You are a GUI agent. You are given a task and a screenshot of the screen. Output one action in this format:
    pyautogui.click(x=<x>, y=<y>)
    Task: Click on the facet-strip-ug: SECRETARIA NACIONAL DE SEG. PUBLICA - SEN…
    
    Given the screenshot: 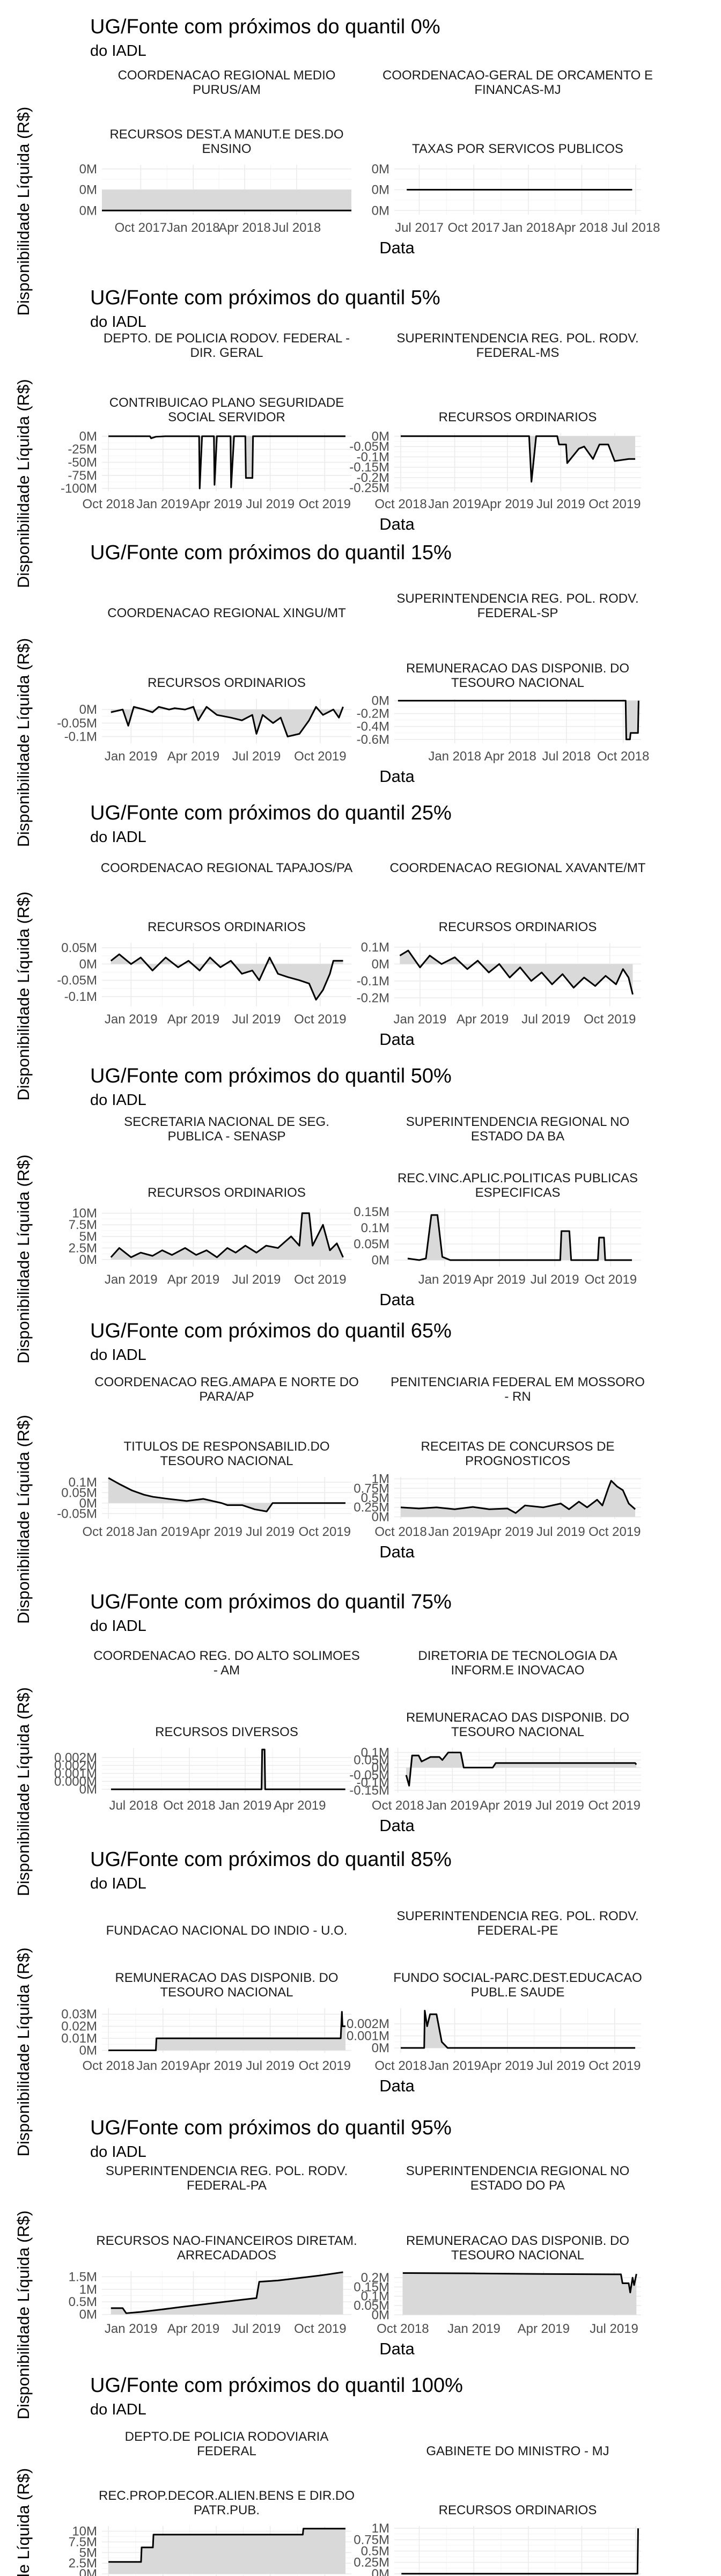 What is the action you would take?
    pyautogui.click(x=226, y=1129)
    